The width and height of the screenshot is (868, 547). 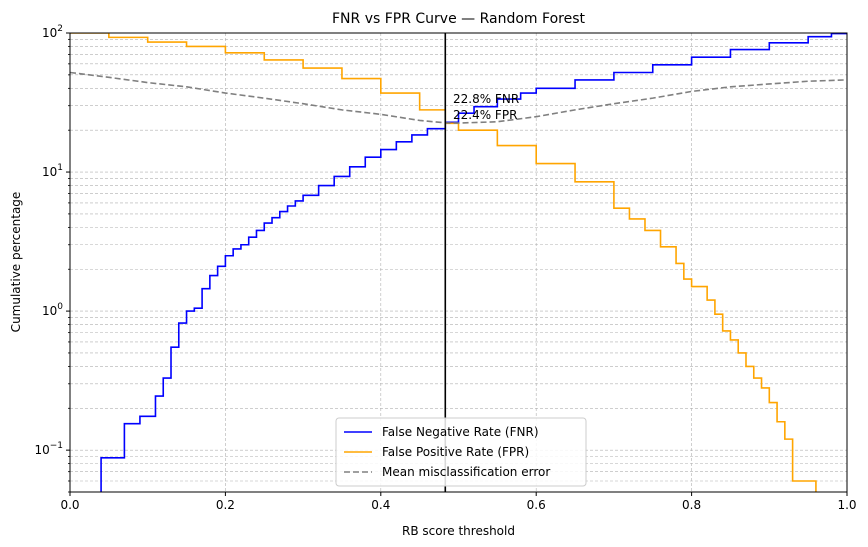 What do you see at coordinates (225, 505) in the screenshot?
I see `x-tick-label: 0.2` at bounding box center [225, 505].